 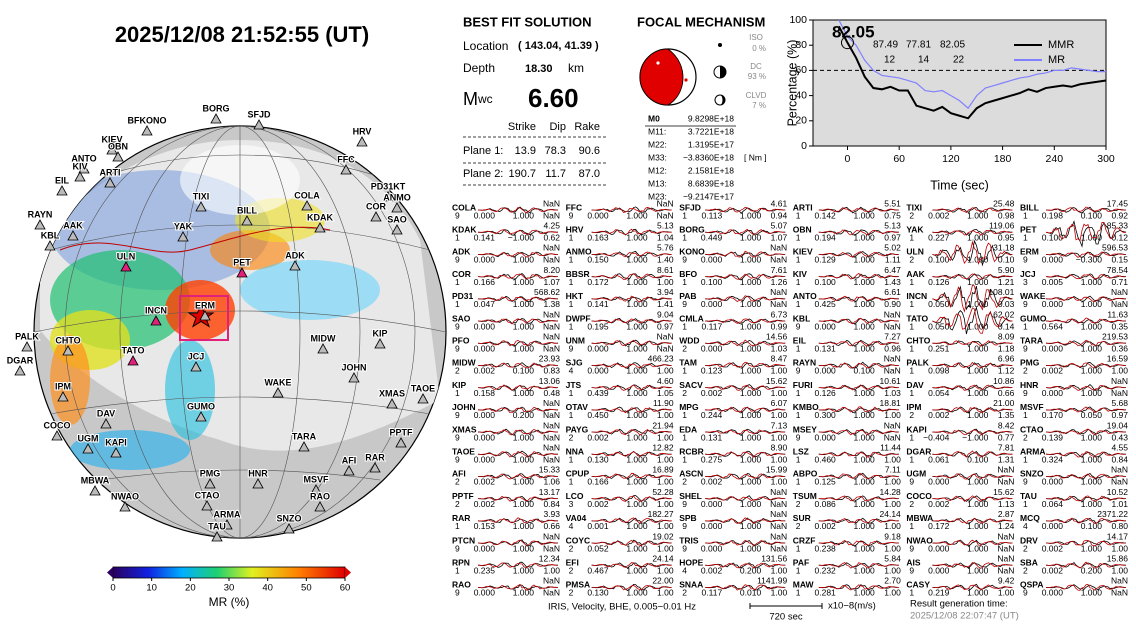 What do you see at coordinates (689, 340) in the screenshot?
I see `station-name: WDD` at bounding box center [689, 340].